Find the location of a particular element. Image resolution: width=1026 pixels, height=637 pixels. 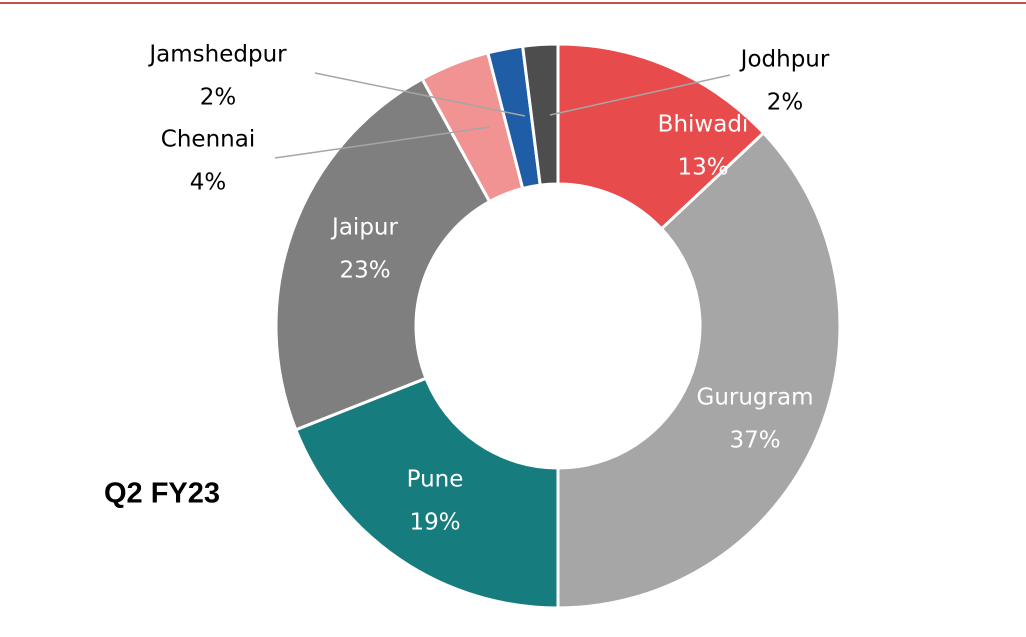

slice-label: Bhiwadi is located at coordinates (703, 125).